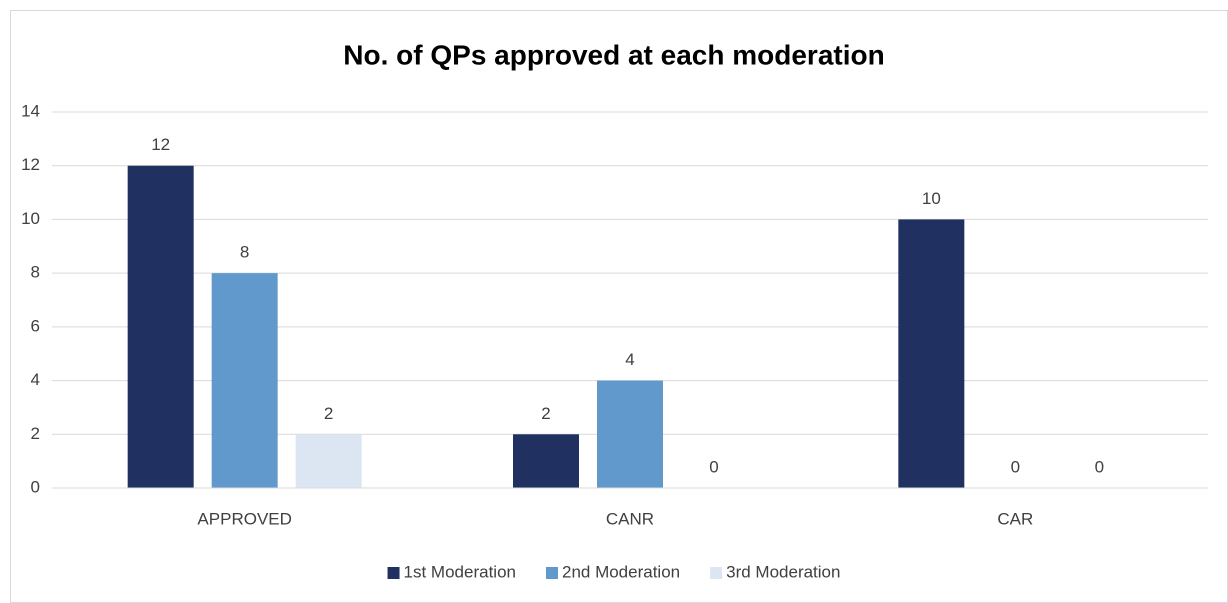 The image size is (1228, 603). I want to click on data-label: 8, so click(244, 252).